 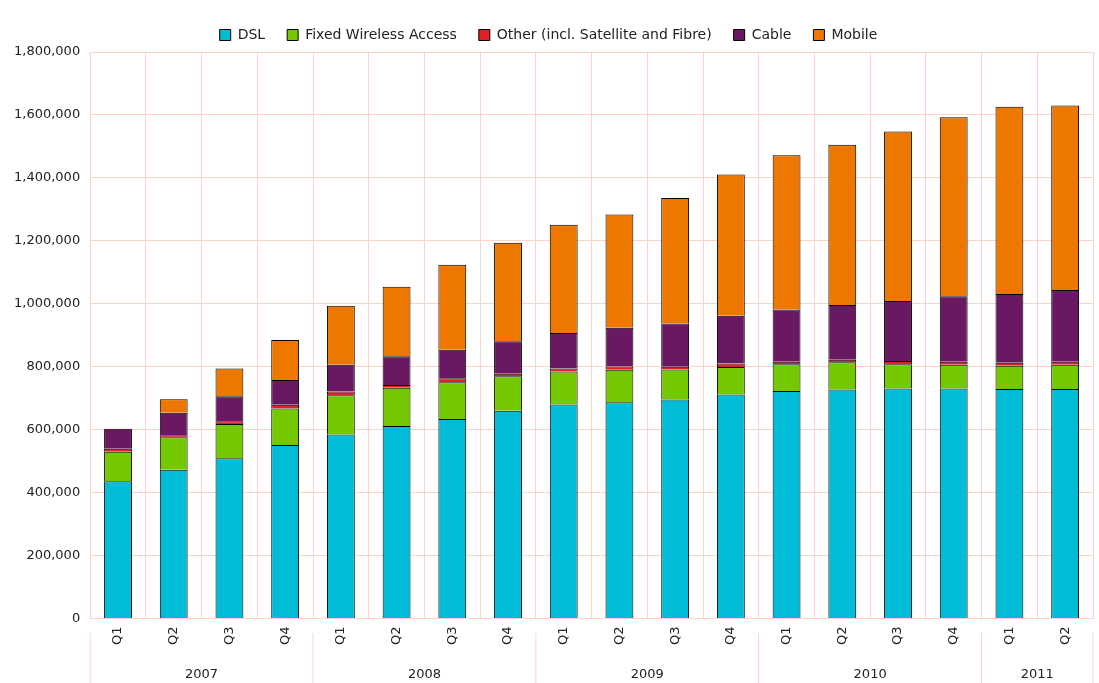 What do you see at coordinates (870, 673) in the screenshot?
I see `text: 2010` at bounding box center [870, 673].